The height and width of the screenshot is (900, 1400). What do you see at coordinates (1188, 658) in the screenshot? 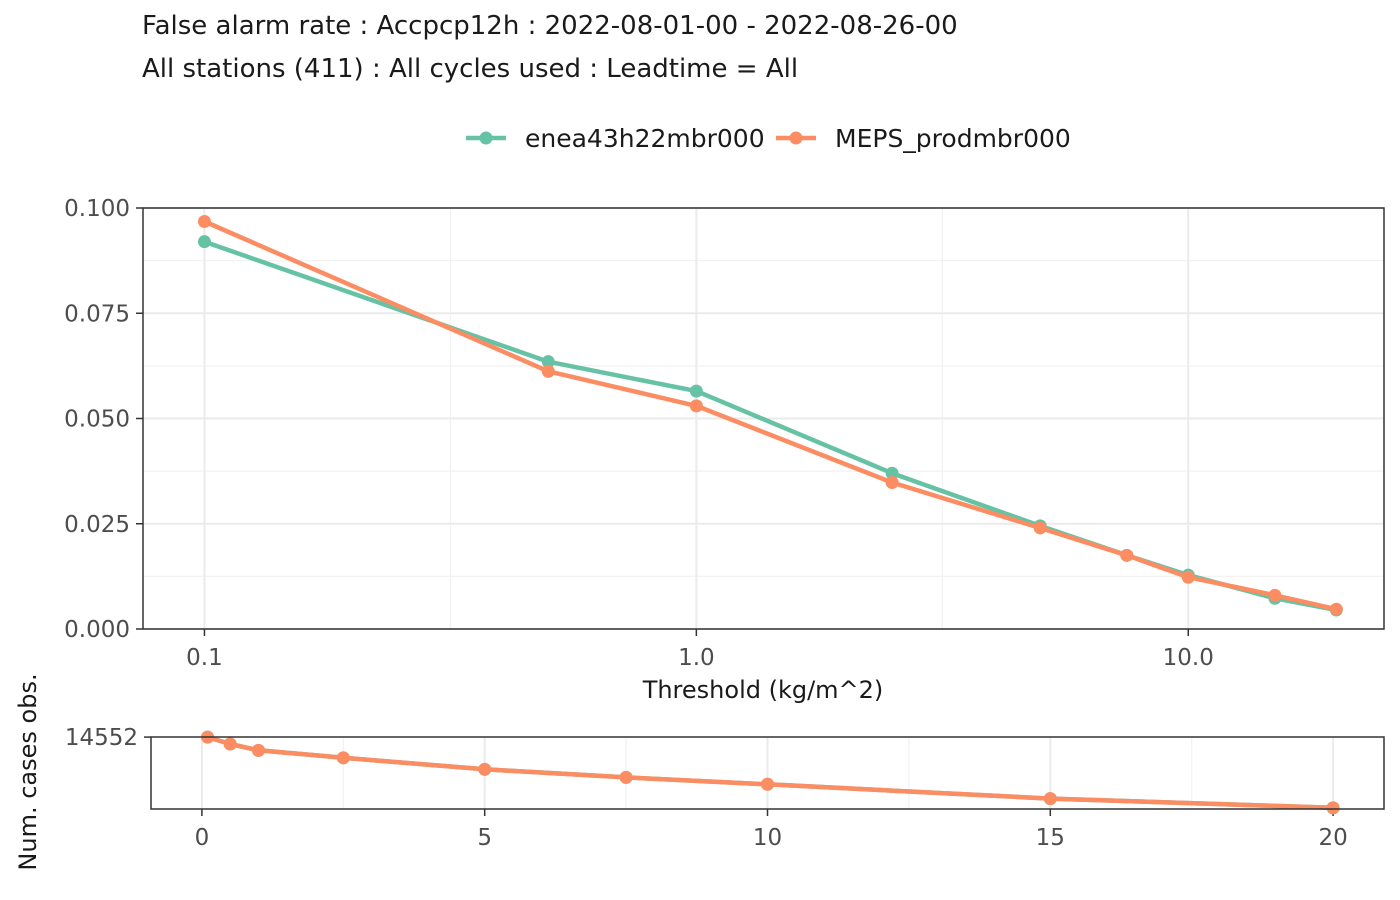
I see `main-x-tick-label: 10.0` at bounding box center [1188, 658].